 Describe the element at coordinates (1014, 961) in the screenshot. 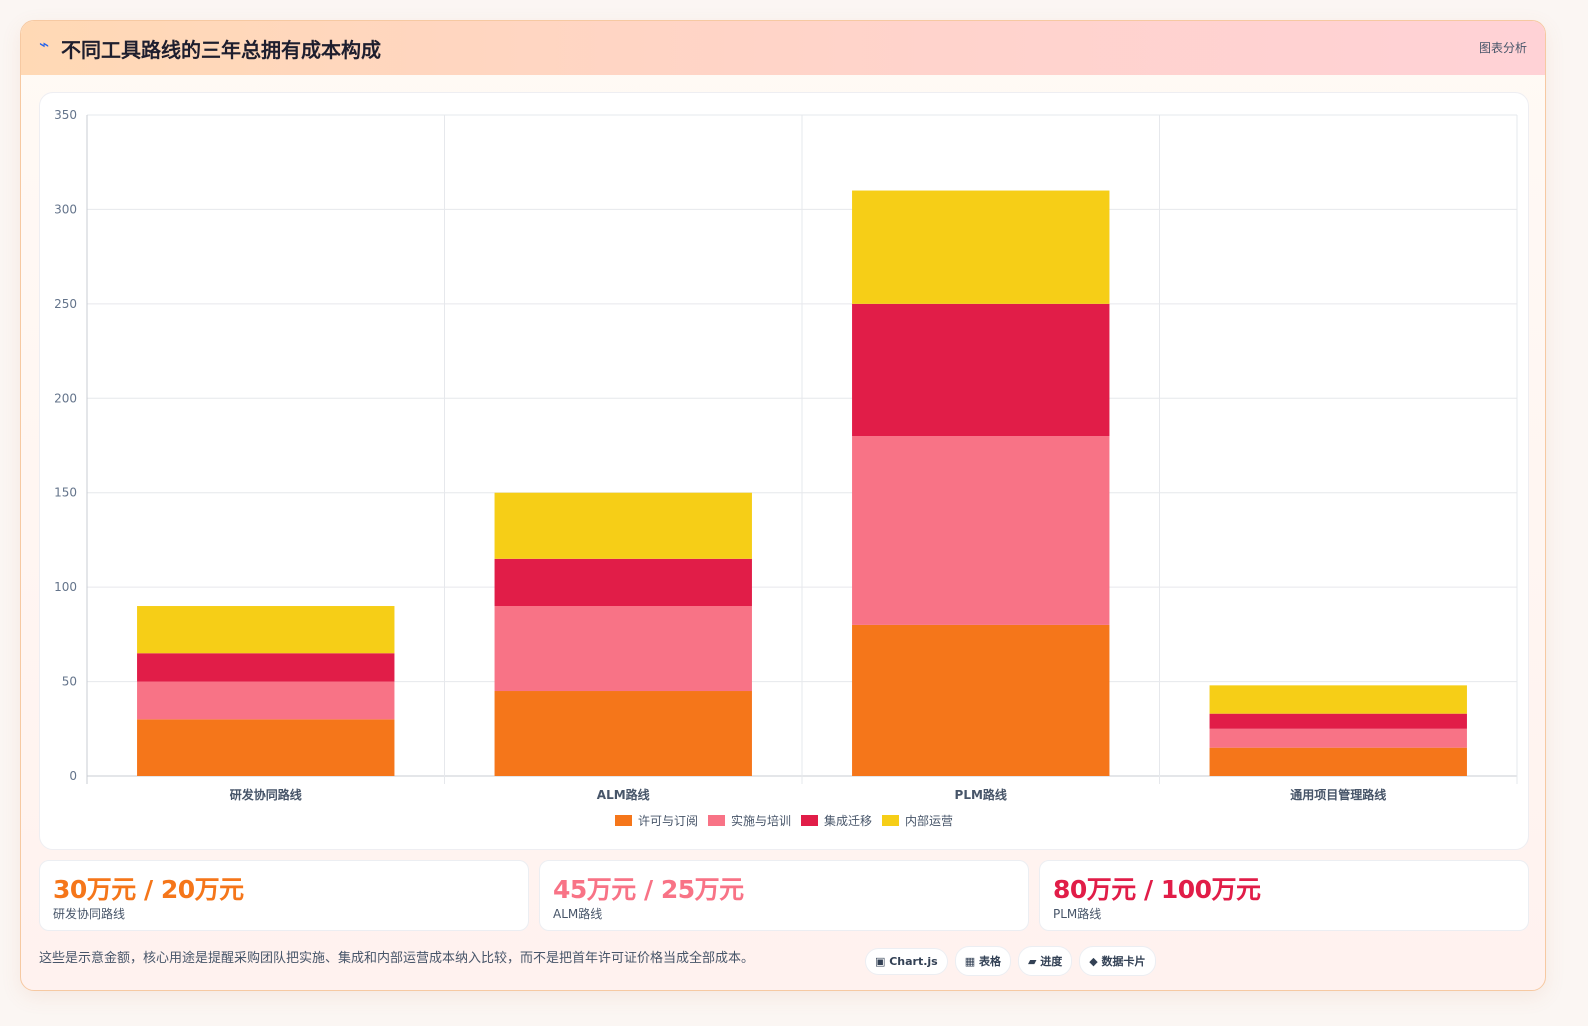

I see `feature-chips: ▣ Chart.js ▦ 表格 ▰ 进度 ◆ 数据卡片` at that location.